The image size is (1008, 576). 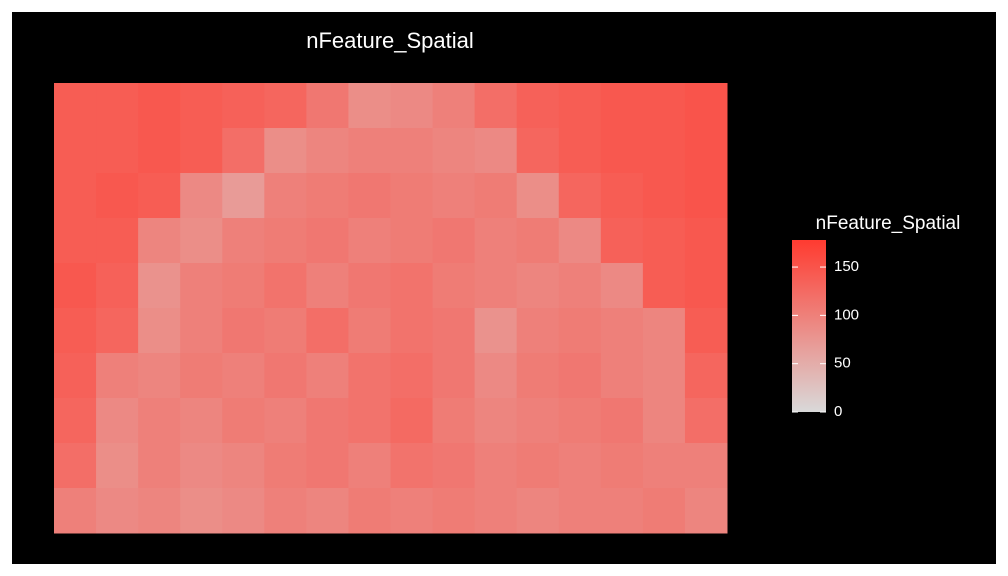 What do you see at coordinates (838, 411) in the screenshot?
I see `colorbar-tick-label: 0` at bounding box center [838, 411].